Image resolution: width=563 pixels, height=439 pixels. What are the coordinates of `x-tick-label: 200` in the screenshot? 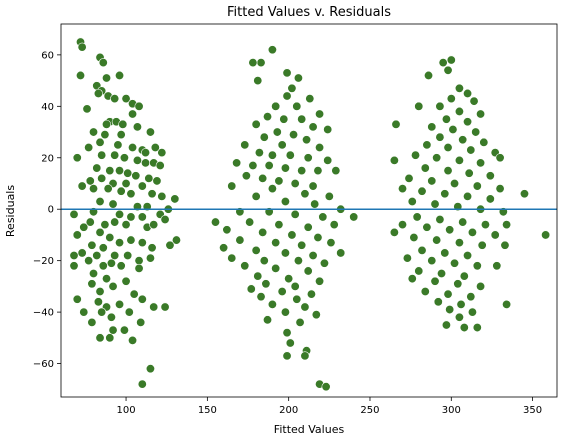 It's located at (288, 410).